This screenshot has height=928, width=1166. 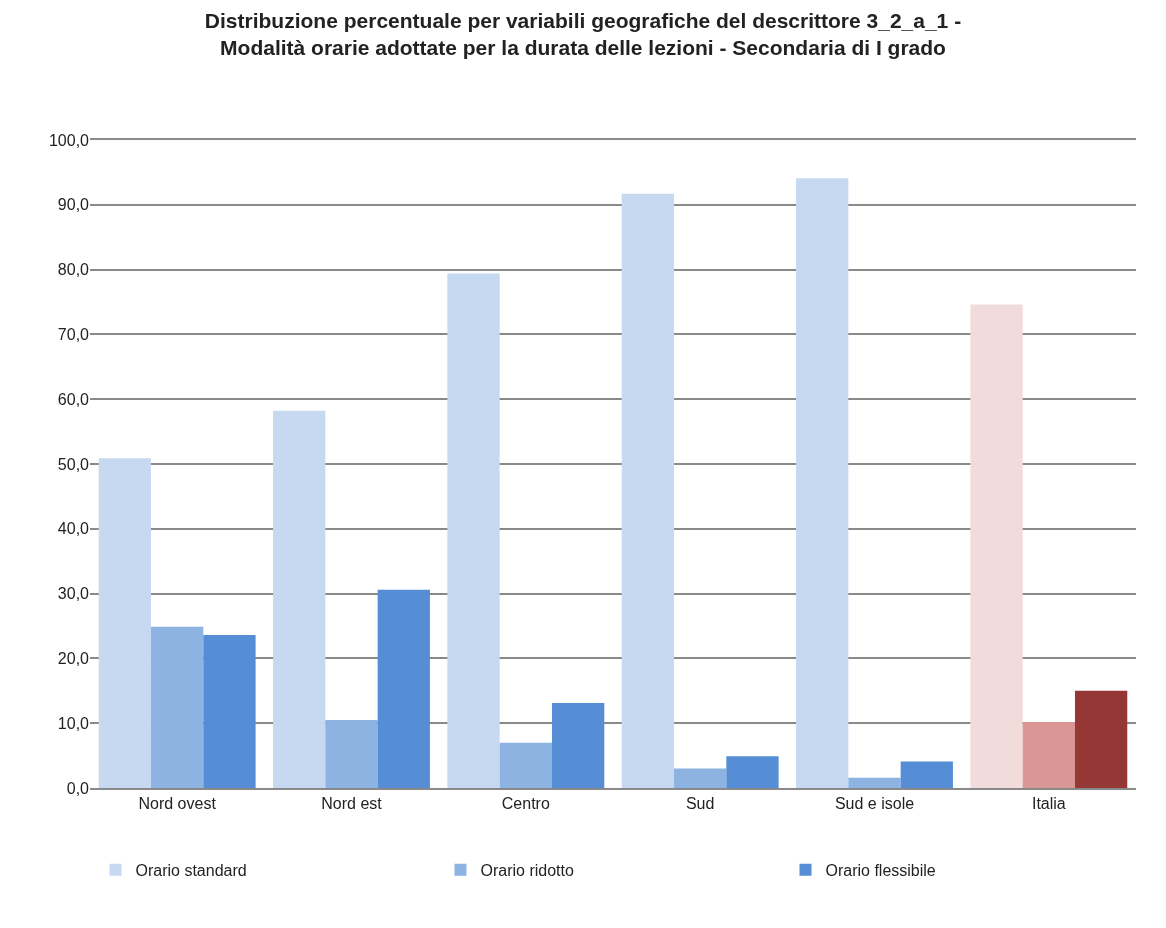 I want to click on y-tick-label: 50,0, so click(x=73, y=464).